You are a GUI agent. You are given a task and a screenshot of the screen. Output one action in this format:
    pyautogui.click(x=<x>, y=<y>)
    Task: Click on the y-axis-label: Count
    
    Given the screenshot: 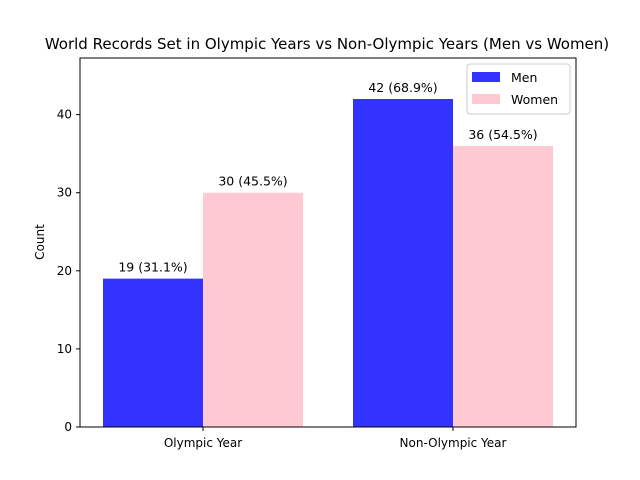 What is the action you would take?
    pyautogui.click(x=40, y=242)
    